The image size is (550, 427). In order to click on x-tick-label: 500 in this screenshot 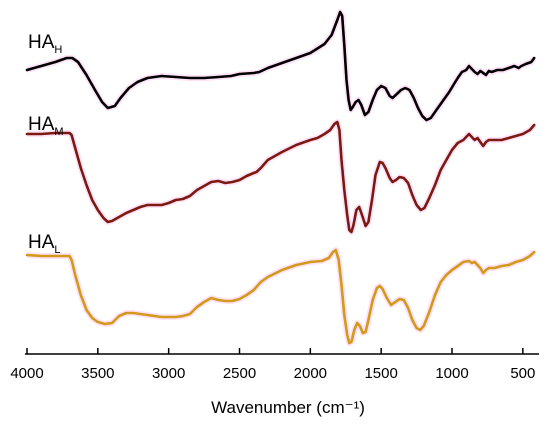, I will do `click(522, 373)`.